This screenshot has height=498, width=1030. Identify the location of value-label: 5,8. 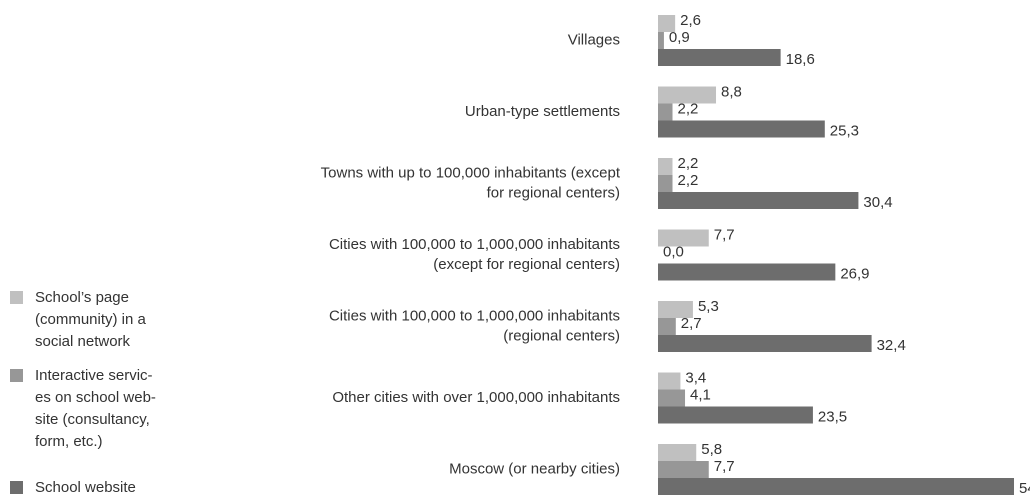
(711, 449).